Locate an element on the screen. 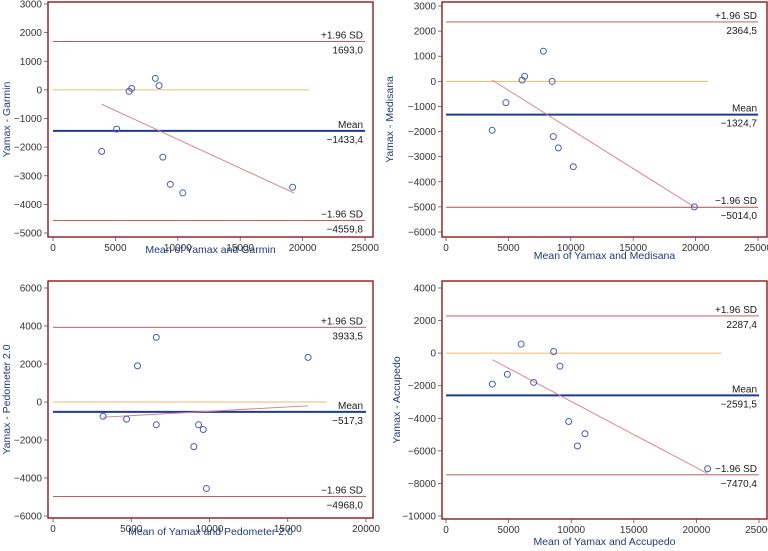 The width and height of the screenshot is (768, 551). upper-limit-value: 1693,0 is located at coordinates (347, 50).